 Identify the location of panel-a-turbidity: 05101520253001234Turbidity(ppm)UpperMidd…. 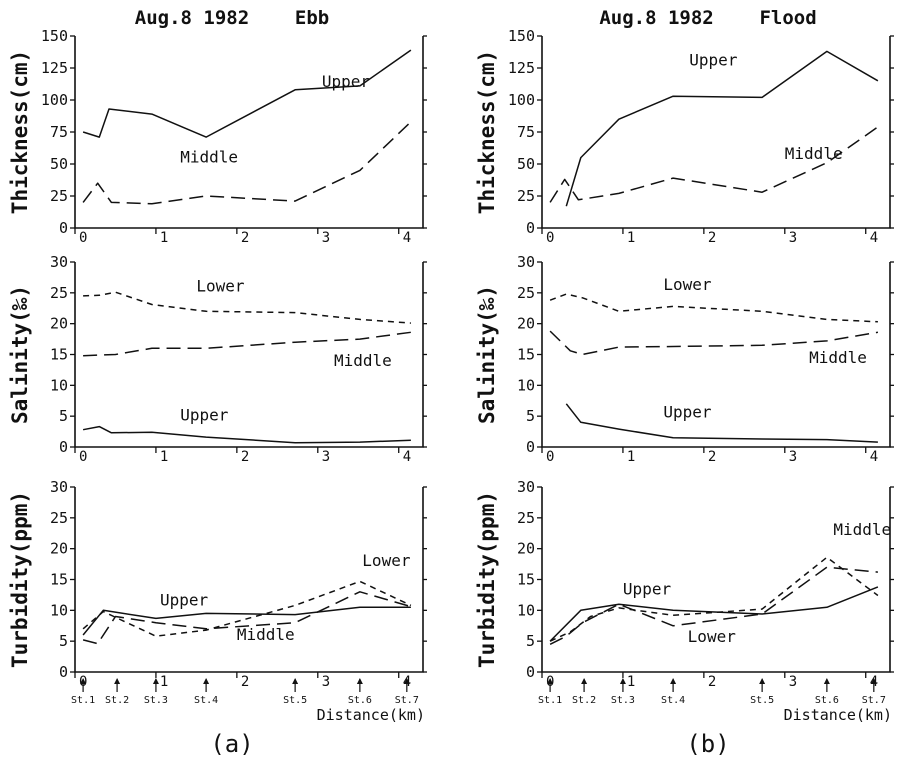
(217, 601).